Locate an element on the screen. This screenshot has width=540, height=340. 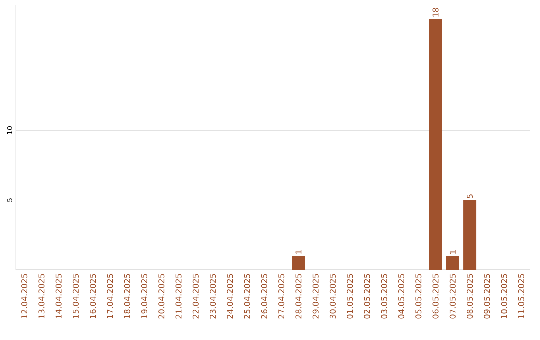
x-tick-label: 20.04.2025 is located at coordinates (161, 296).